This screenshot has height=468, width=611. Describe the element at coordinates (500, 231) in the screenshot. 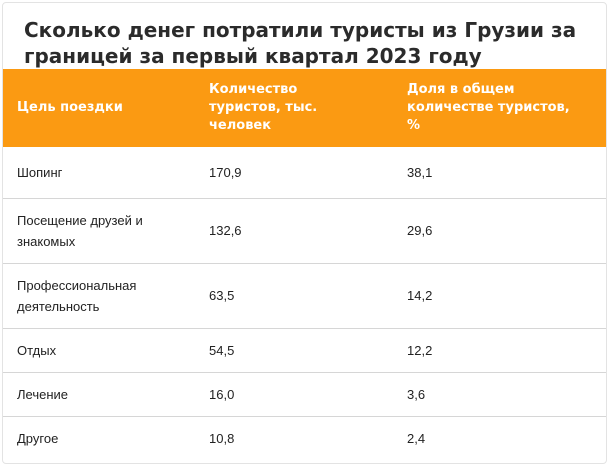

I see `cell-share: 29,6` at that location.